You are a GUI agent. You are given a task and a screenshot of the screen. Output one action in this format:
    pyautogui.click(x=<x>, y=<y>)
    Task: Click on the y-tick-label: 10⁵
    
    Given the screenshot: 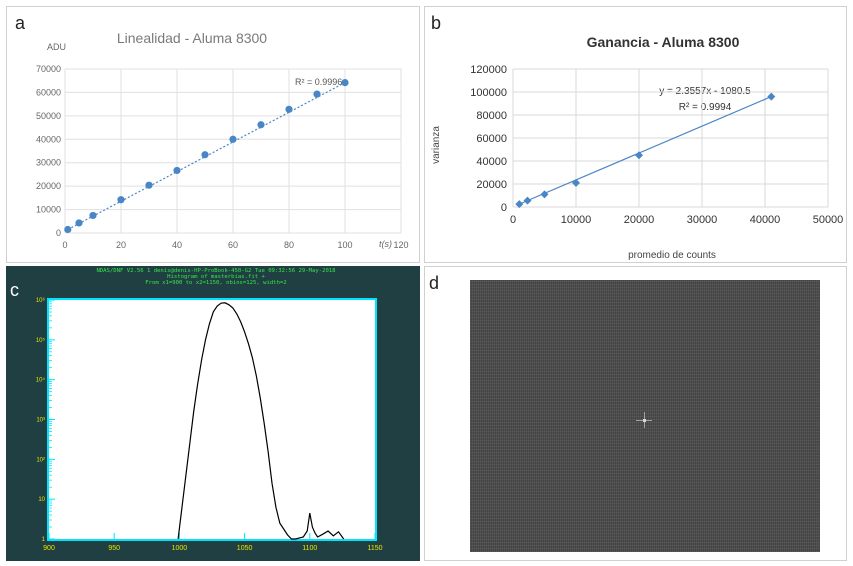 What is the action you would take?
    pyautogui.click(x=41, y=340)
    